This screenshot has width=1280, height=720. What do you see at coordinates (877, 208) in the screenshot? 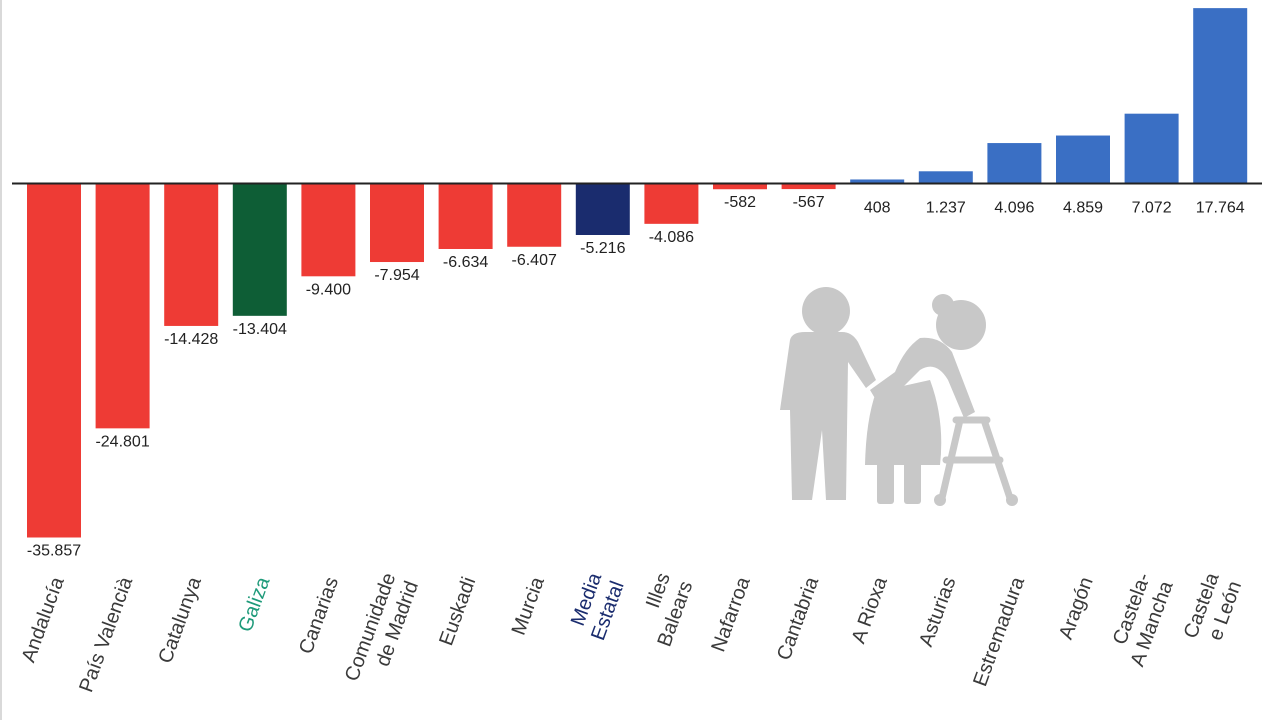
I see `bar-value-label: 408` at bounding box center [877, 208].